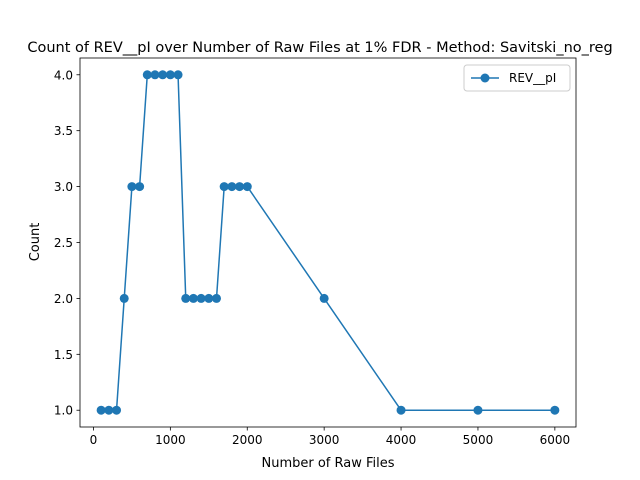  Describe the element at coordinates (63, 187) in the screenshot. I see `y-tick-label: 3.0` at that location.